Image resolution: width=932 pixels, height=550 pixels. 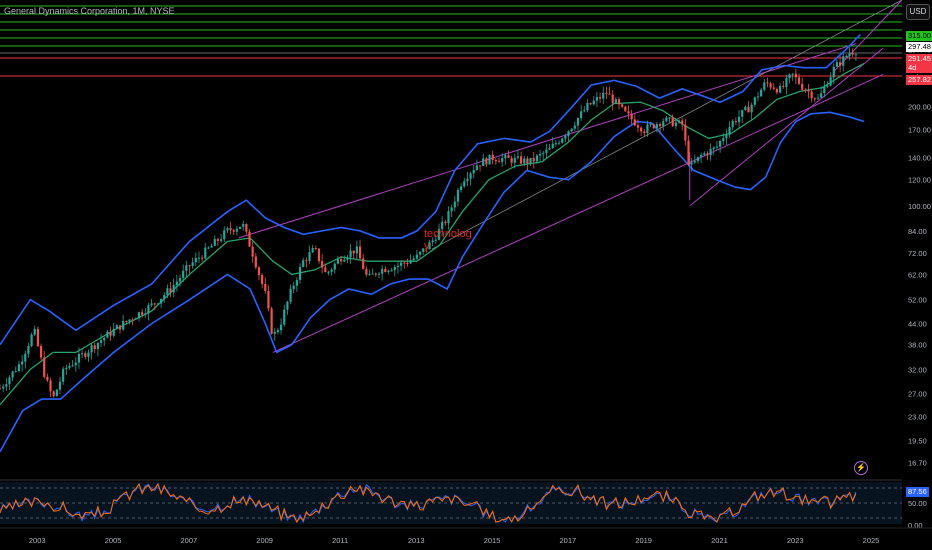 I want to click on price-badge: 297.48, so click(x=919, y=47).